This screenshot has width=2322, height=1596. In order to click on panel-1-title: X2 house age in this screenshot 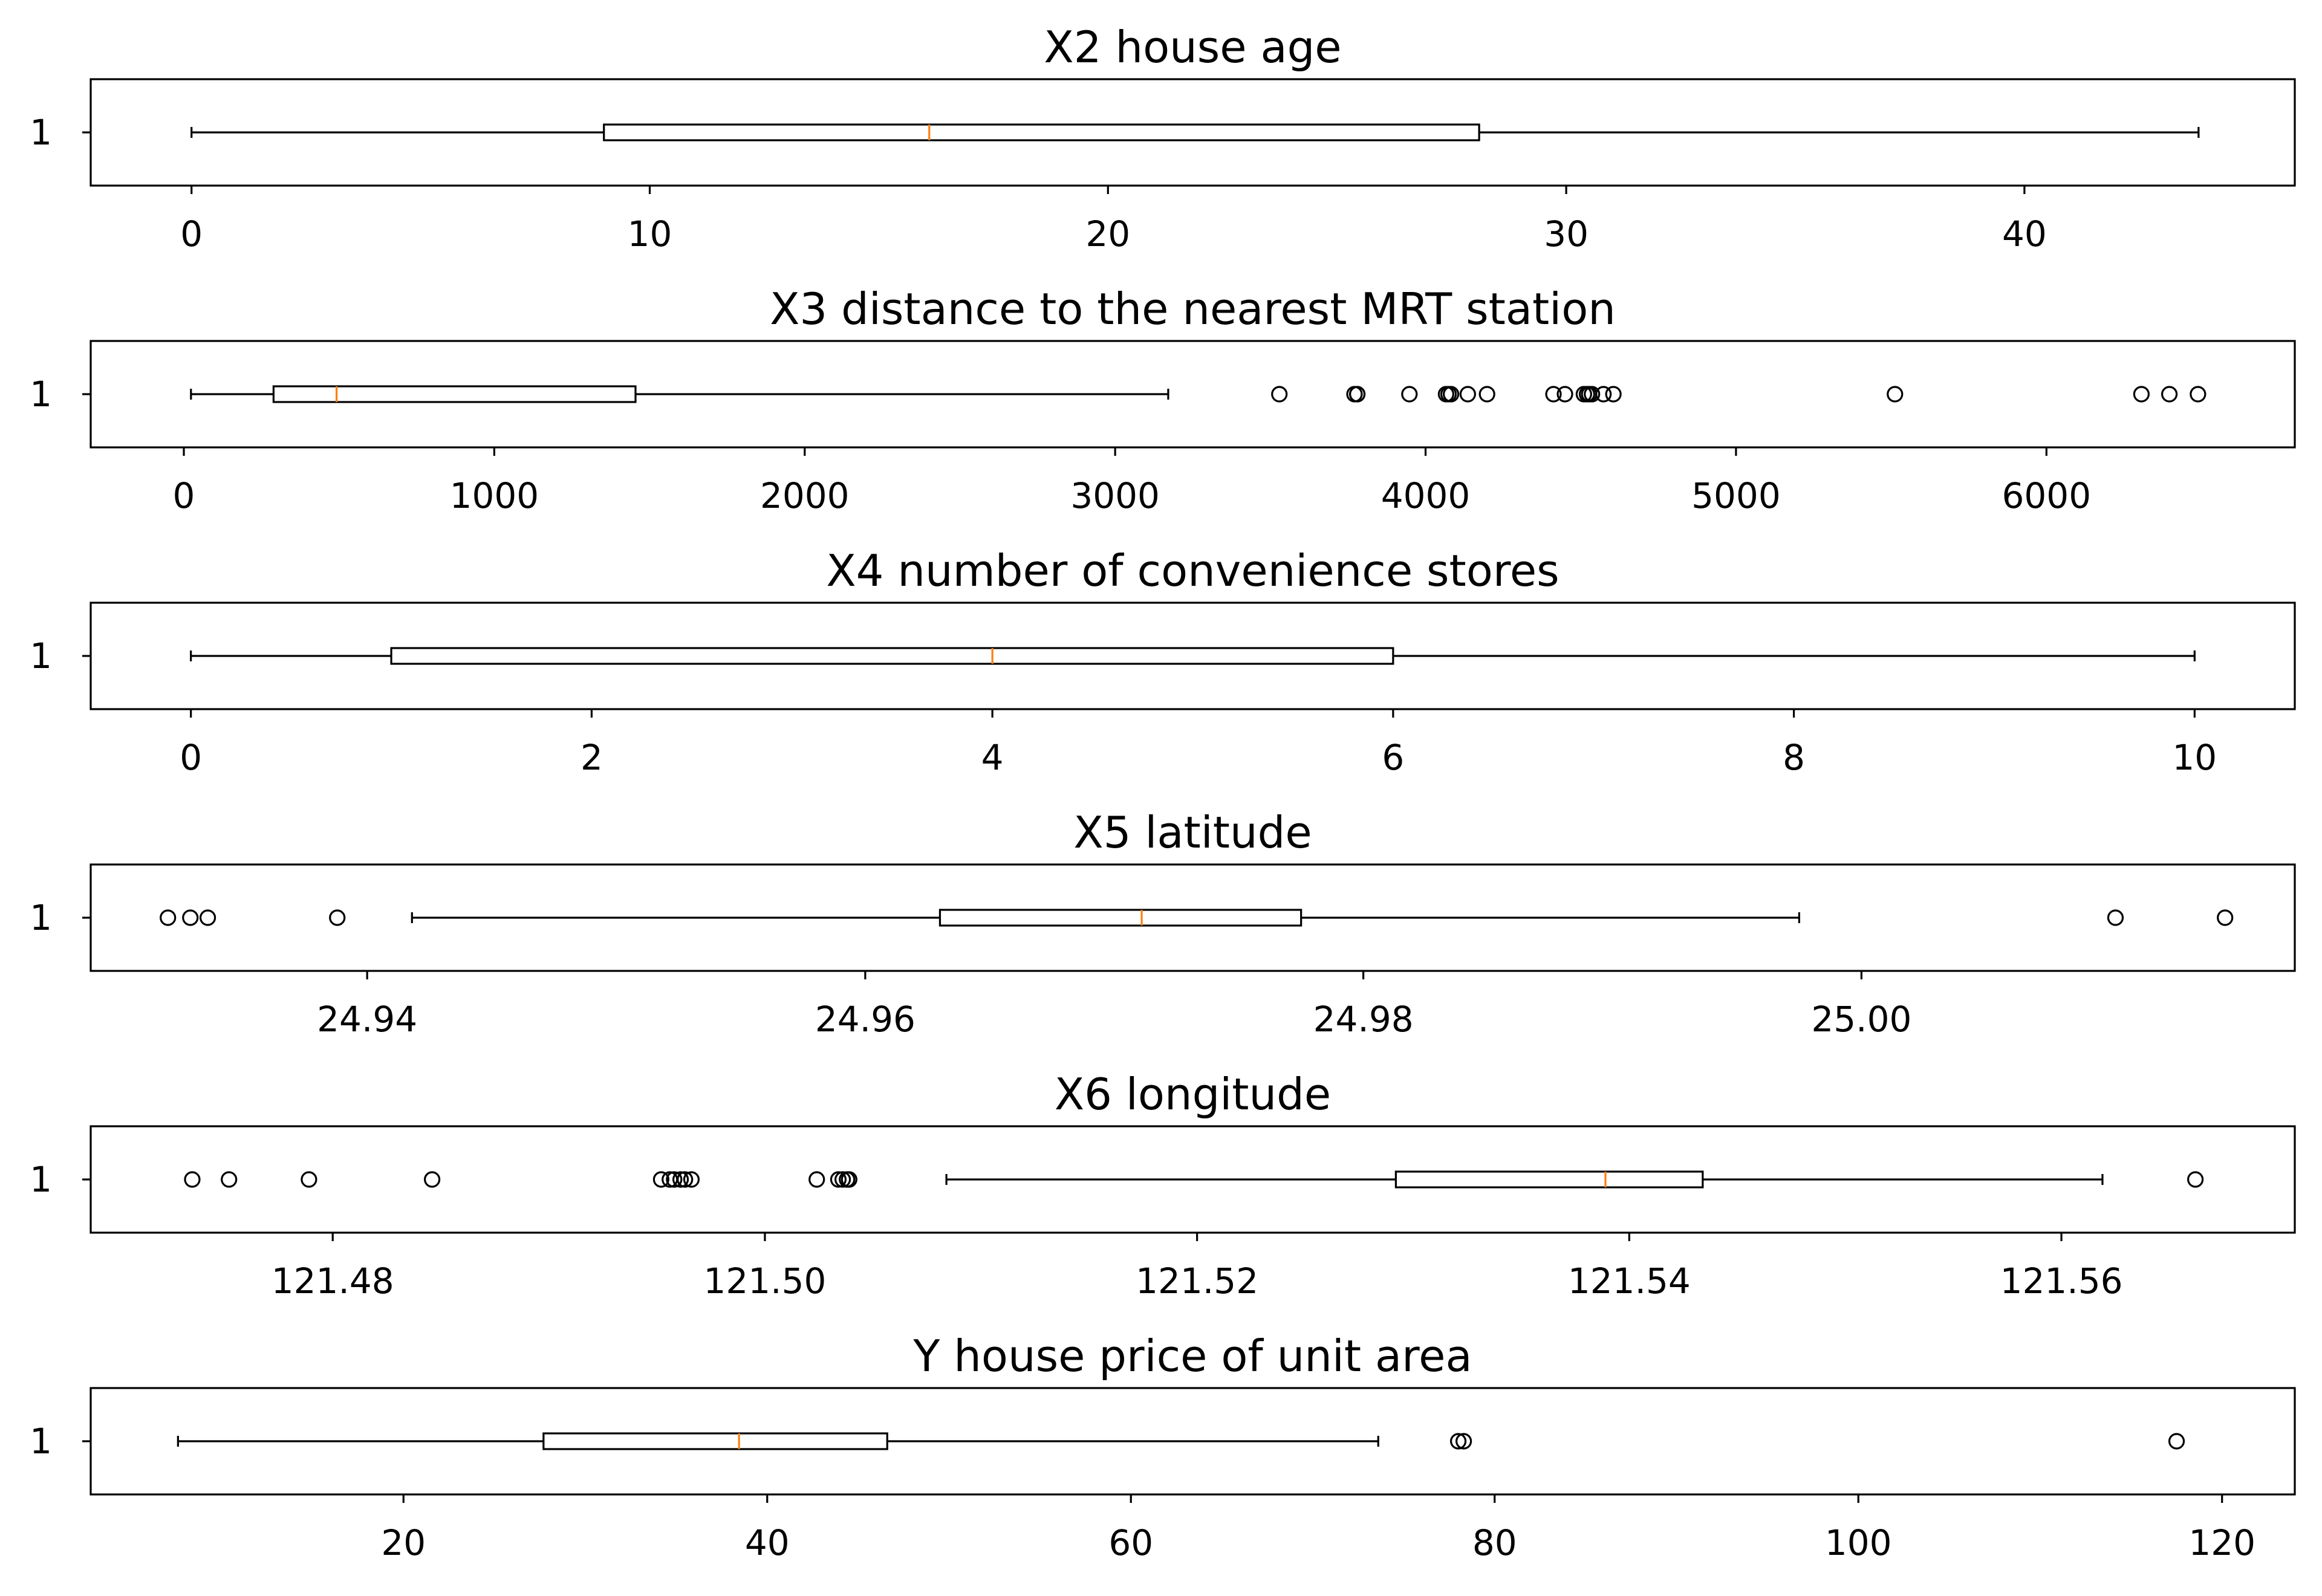, I will do `click(1192, 47)`.